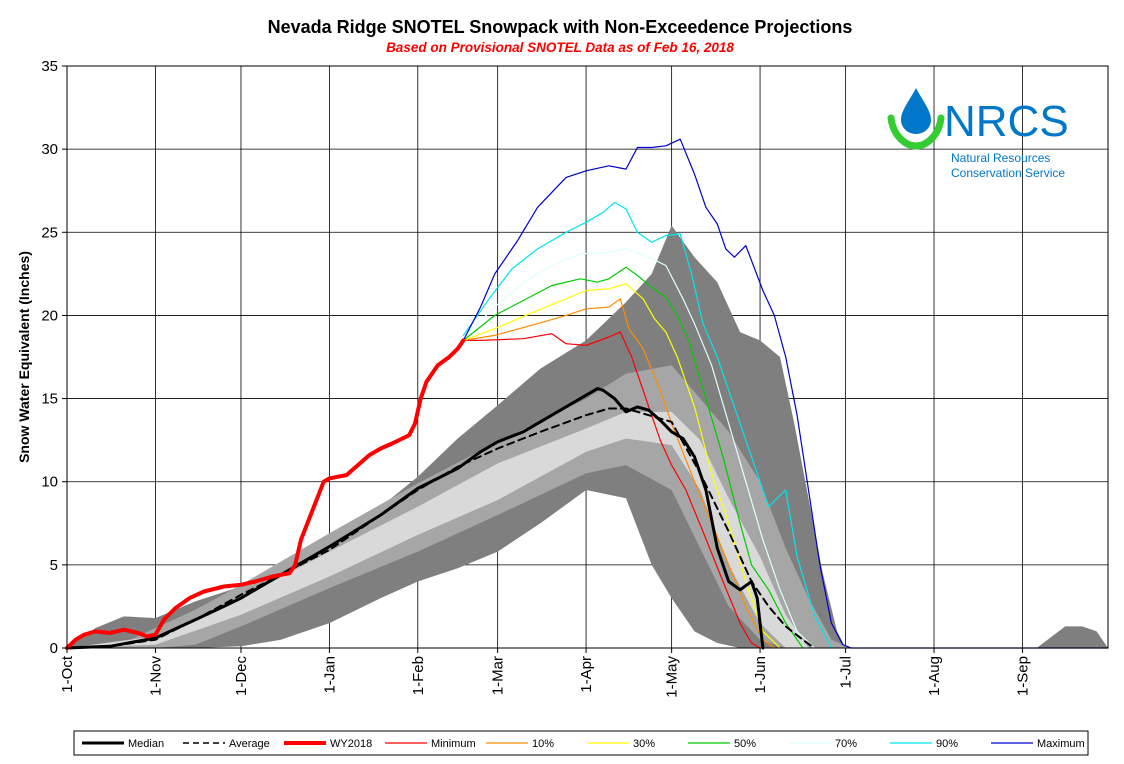  Describe the element at coordinates (586, 674) in the screenshot. I see `x-tick-label: 1-Apr` at that location.